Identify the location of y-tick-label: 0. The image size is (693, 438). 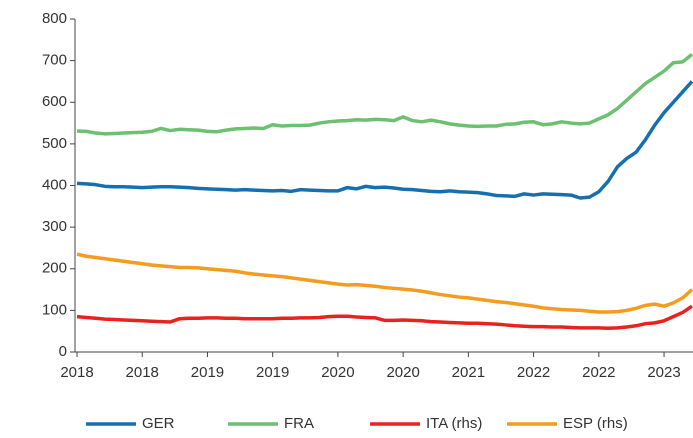
(63, 351).